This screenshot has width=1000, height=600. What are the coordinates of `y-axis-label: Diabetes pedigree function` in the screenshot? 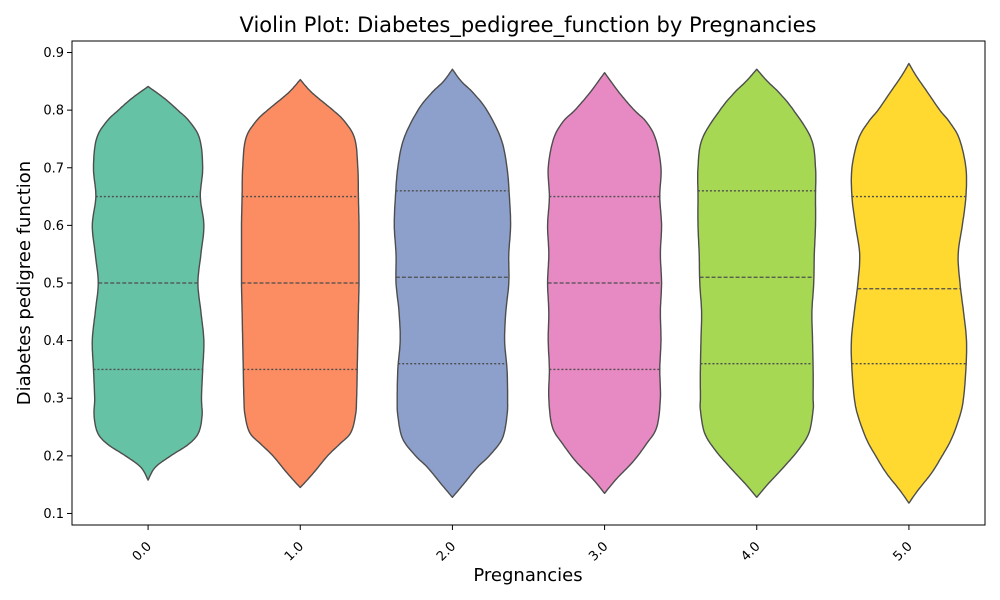 It's located at (24, 283).